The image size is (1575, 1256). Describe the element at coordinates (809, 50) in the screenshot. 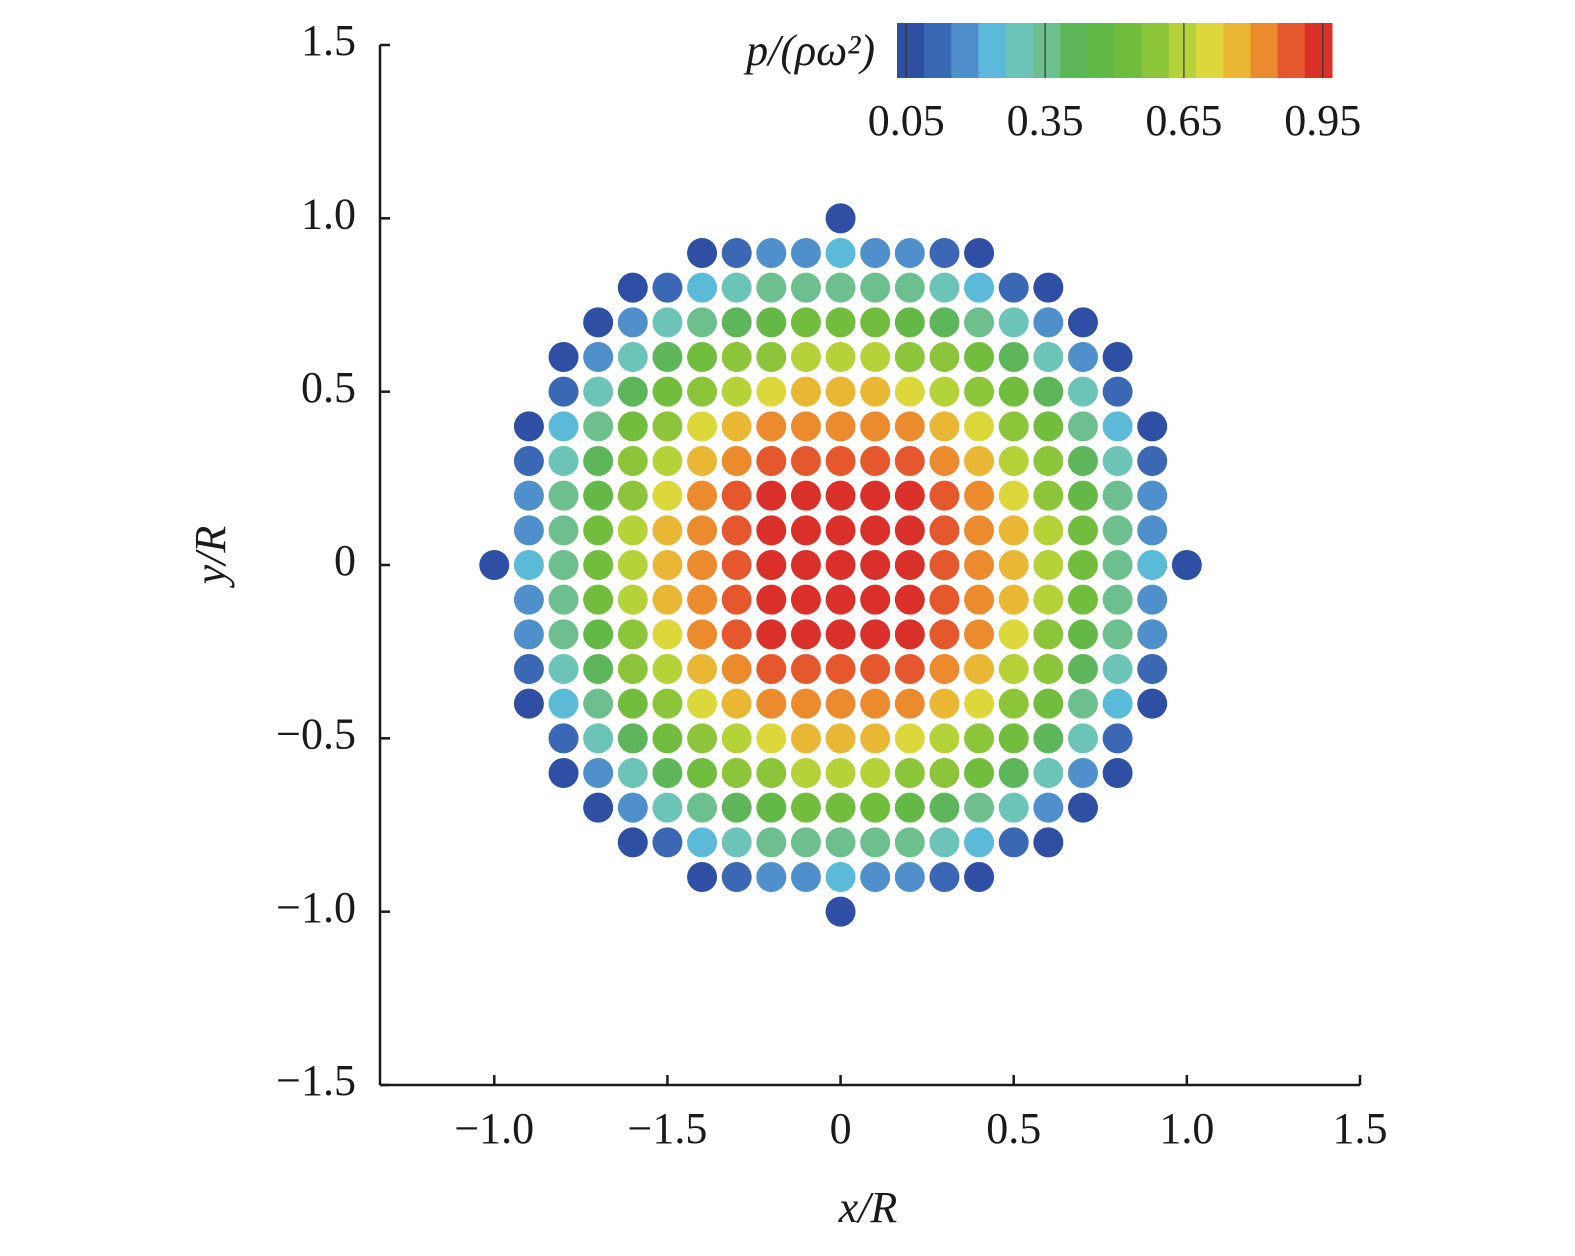

I see `colorbar-title: p/(ρω²)` at that location.